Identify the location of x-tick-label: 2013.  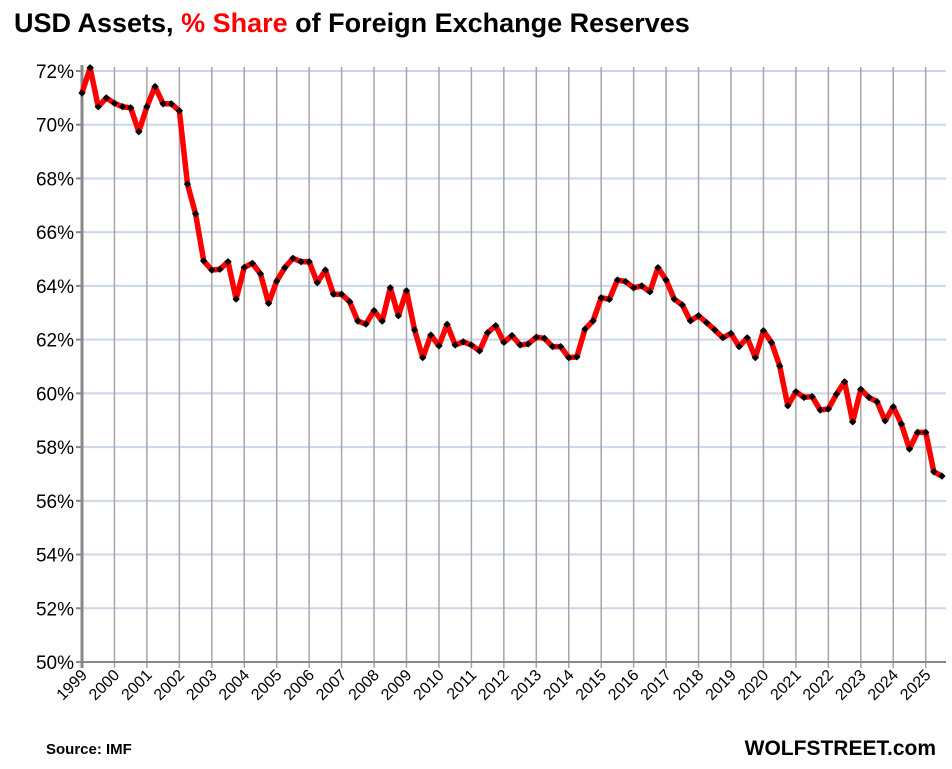
(526, 685).